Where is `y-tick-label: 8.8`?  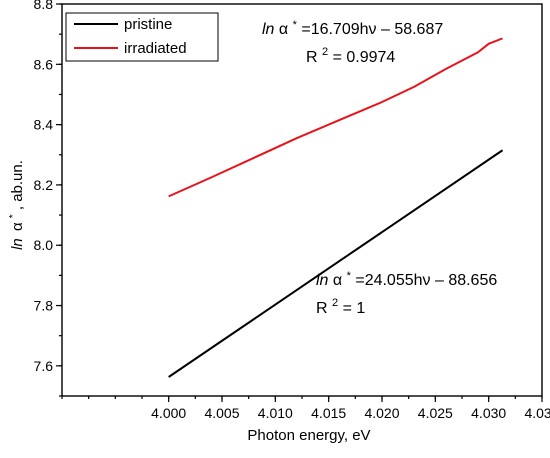 y-tick-label: 8.8 is located at coordinates (44, 6).